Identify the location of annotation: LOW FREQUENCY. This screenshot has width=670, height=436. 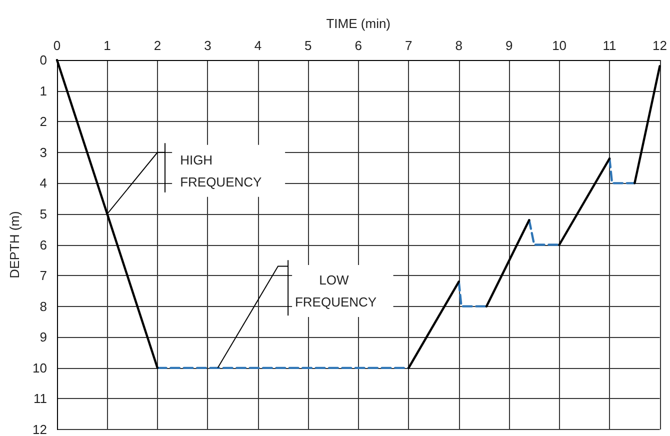
(335, 291).